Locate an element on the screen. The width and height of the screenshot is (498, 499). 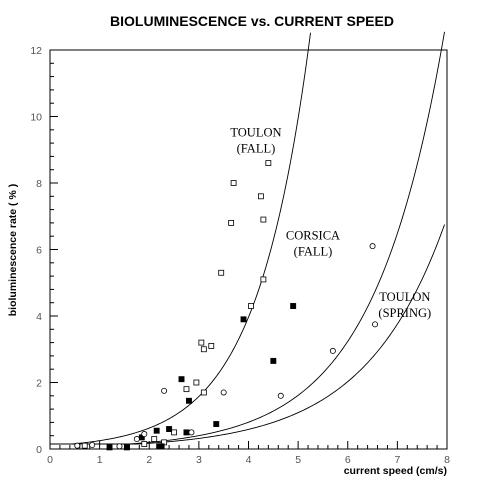
x-tick-label: 5 is located at coordinates (298, 460).